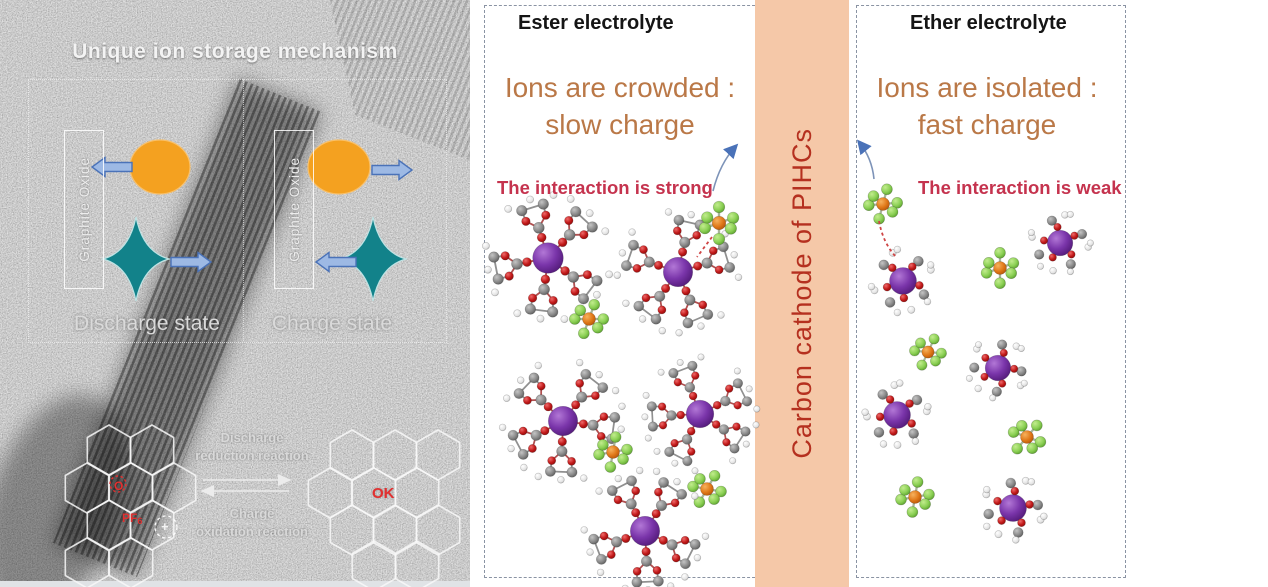  I want to click on graphite-oxide-box-charge: Graphite Oxide, so click(294, 209).